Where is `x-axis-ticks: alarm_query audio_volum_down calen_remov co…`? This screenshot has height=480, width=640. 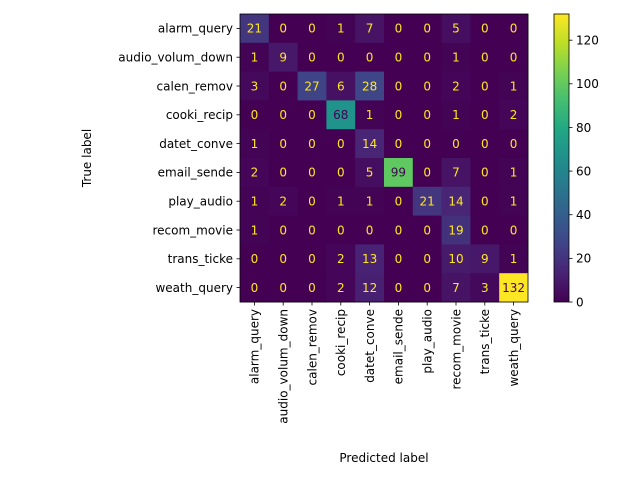
x-axis-ticks: alarm_query audio_volum_down calen_remov co… is located at coordinates (384, 363).